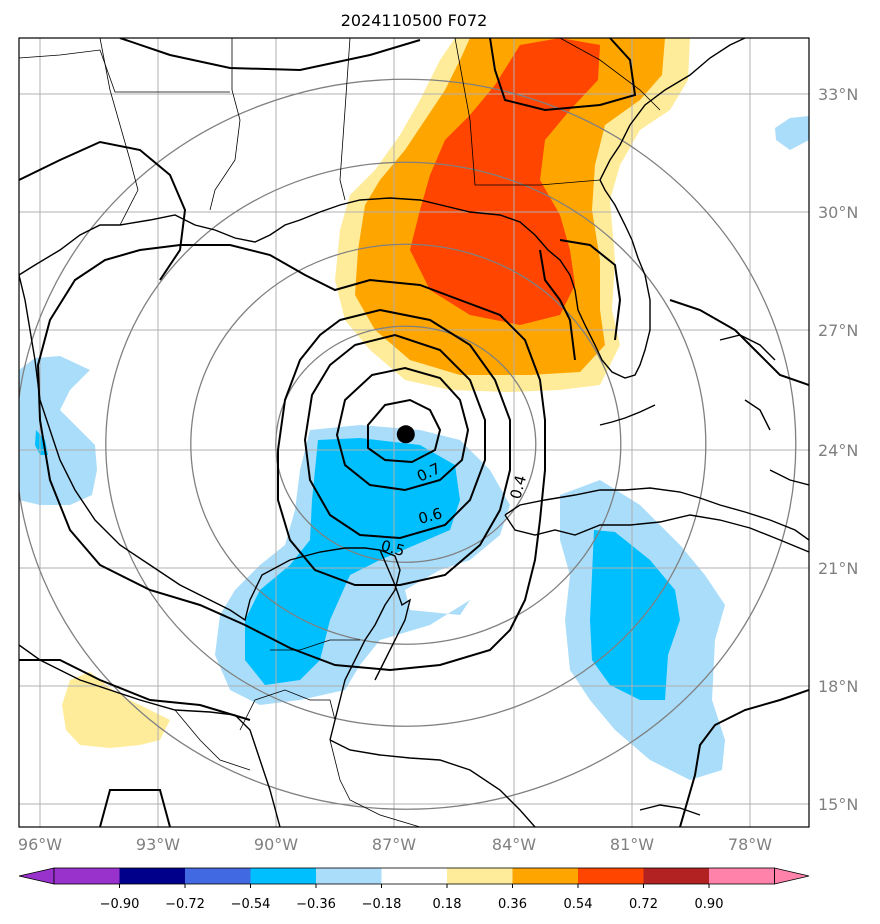 The image size is (880, 924). What do you see at coordinates (212, 740) in the screenshot?
I see `border-guatemala` at bounding box center [212, 740].